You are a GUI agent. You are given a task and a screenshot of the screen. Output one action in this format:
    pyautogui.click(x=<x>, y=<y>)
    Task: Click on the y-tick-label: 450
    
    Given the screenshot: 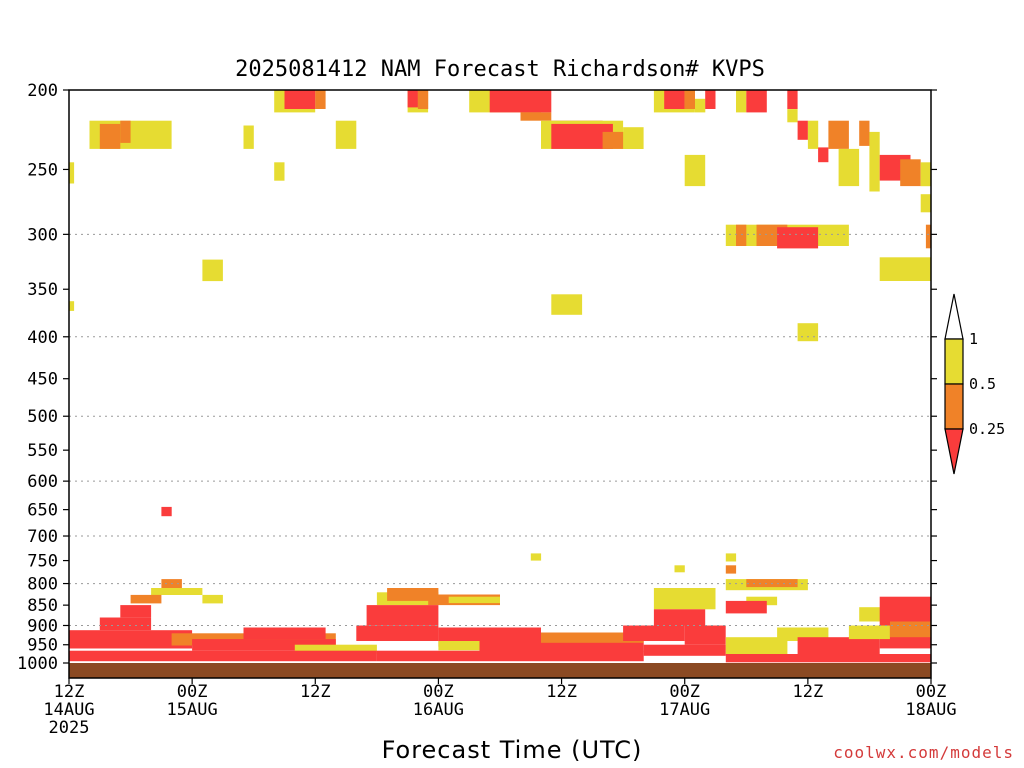 What is the action you would take?
    pyautogui.click(x=42, y=380)
    